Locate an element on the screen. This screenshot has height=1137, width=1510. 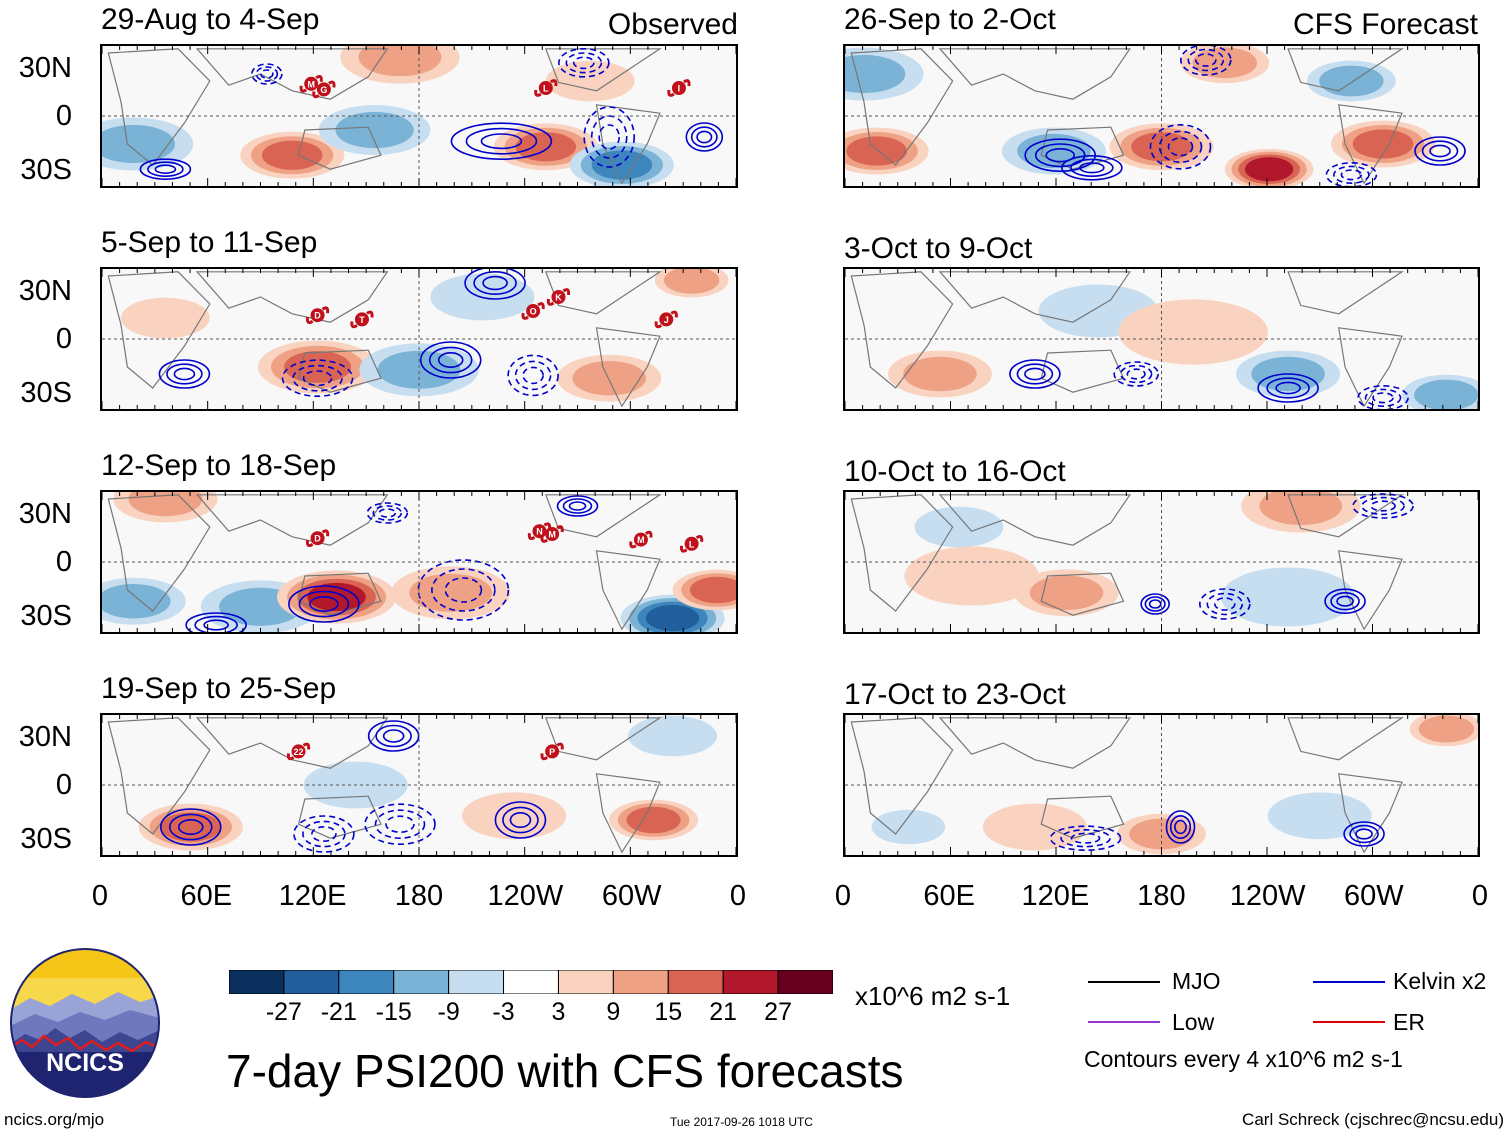
timestamp: Tue 2017-09-26 1018 UTC is located at coordinates (741, 1122).